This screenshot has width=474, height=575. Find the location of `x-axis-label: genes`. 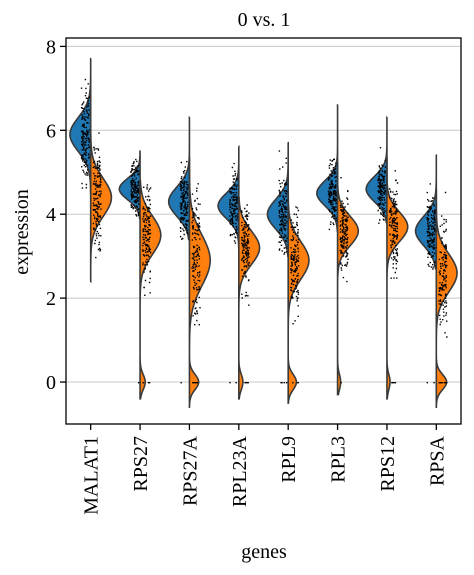

x-axis-label: genes is located at coordinates (264, 552).